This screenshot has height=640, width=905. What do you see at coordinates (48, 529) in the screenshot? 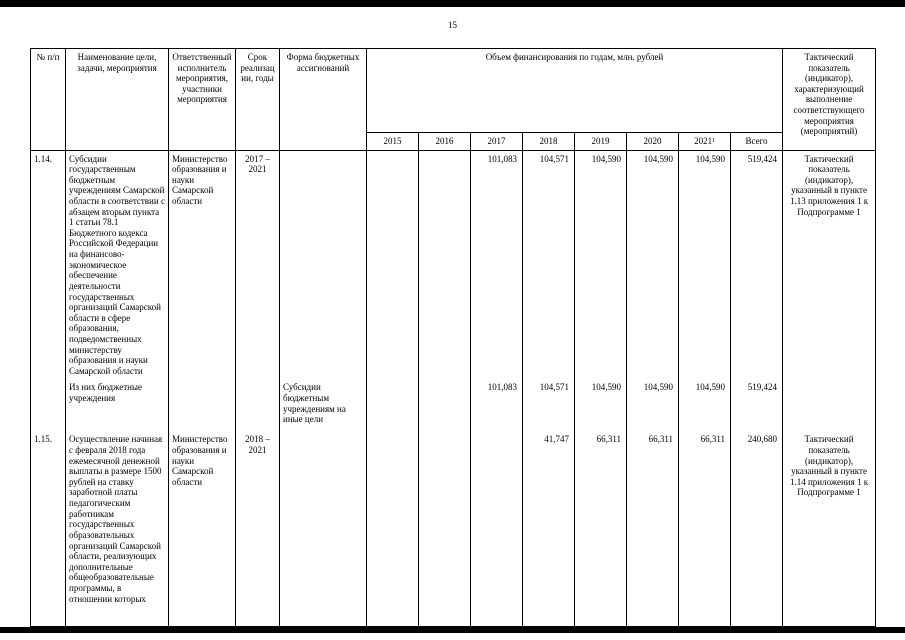
I see `num-cell: 1.15.` at bounding box center [48, 529].